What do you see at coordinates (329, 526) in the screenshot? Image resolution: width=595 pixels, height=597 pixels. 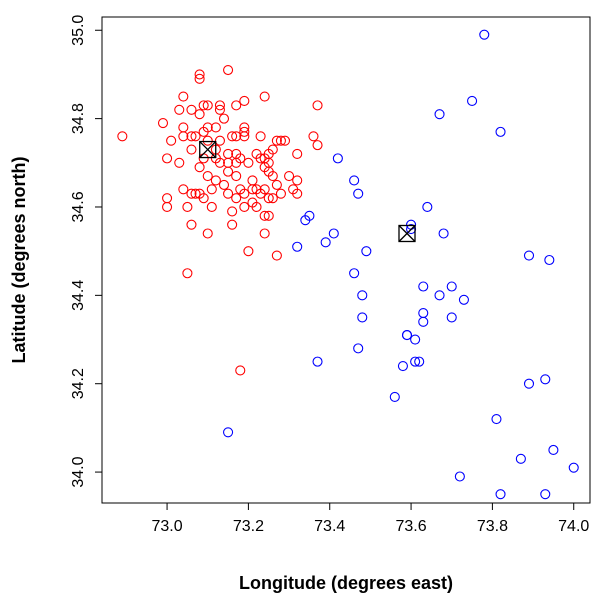 I see `x-tick-label: 73.4` at bounding box center [329, 526].